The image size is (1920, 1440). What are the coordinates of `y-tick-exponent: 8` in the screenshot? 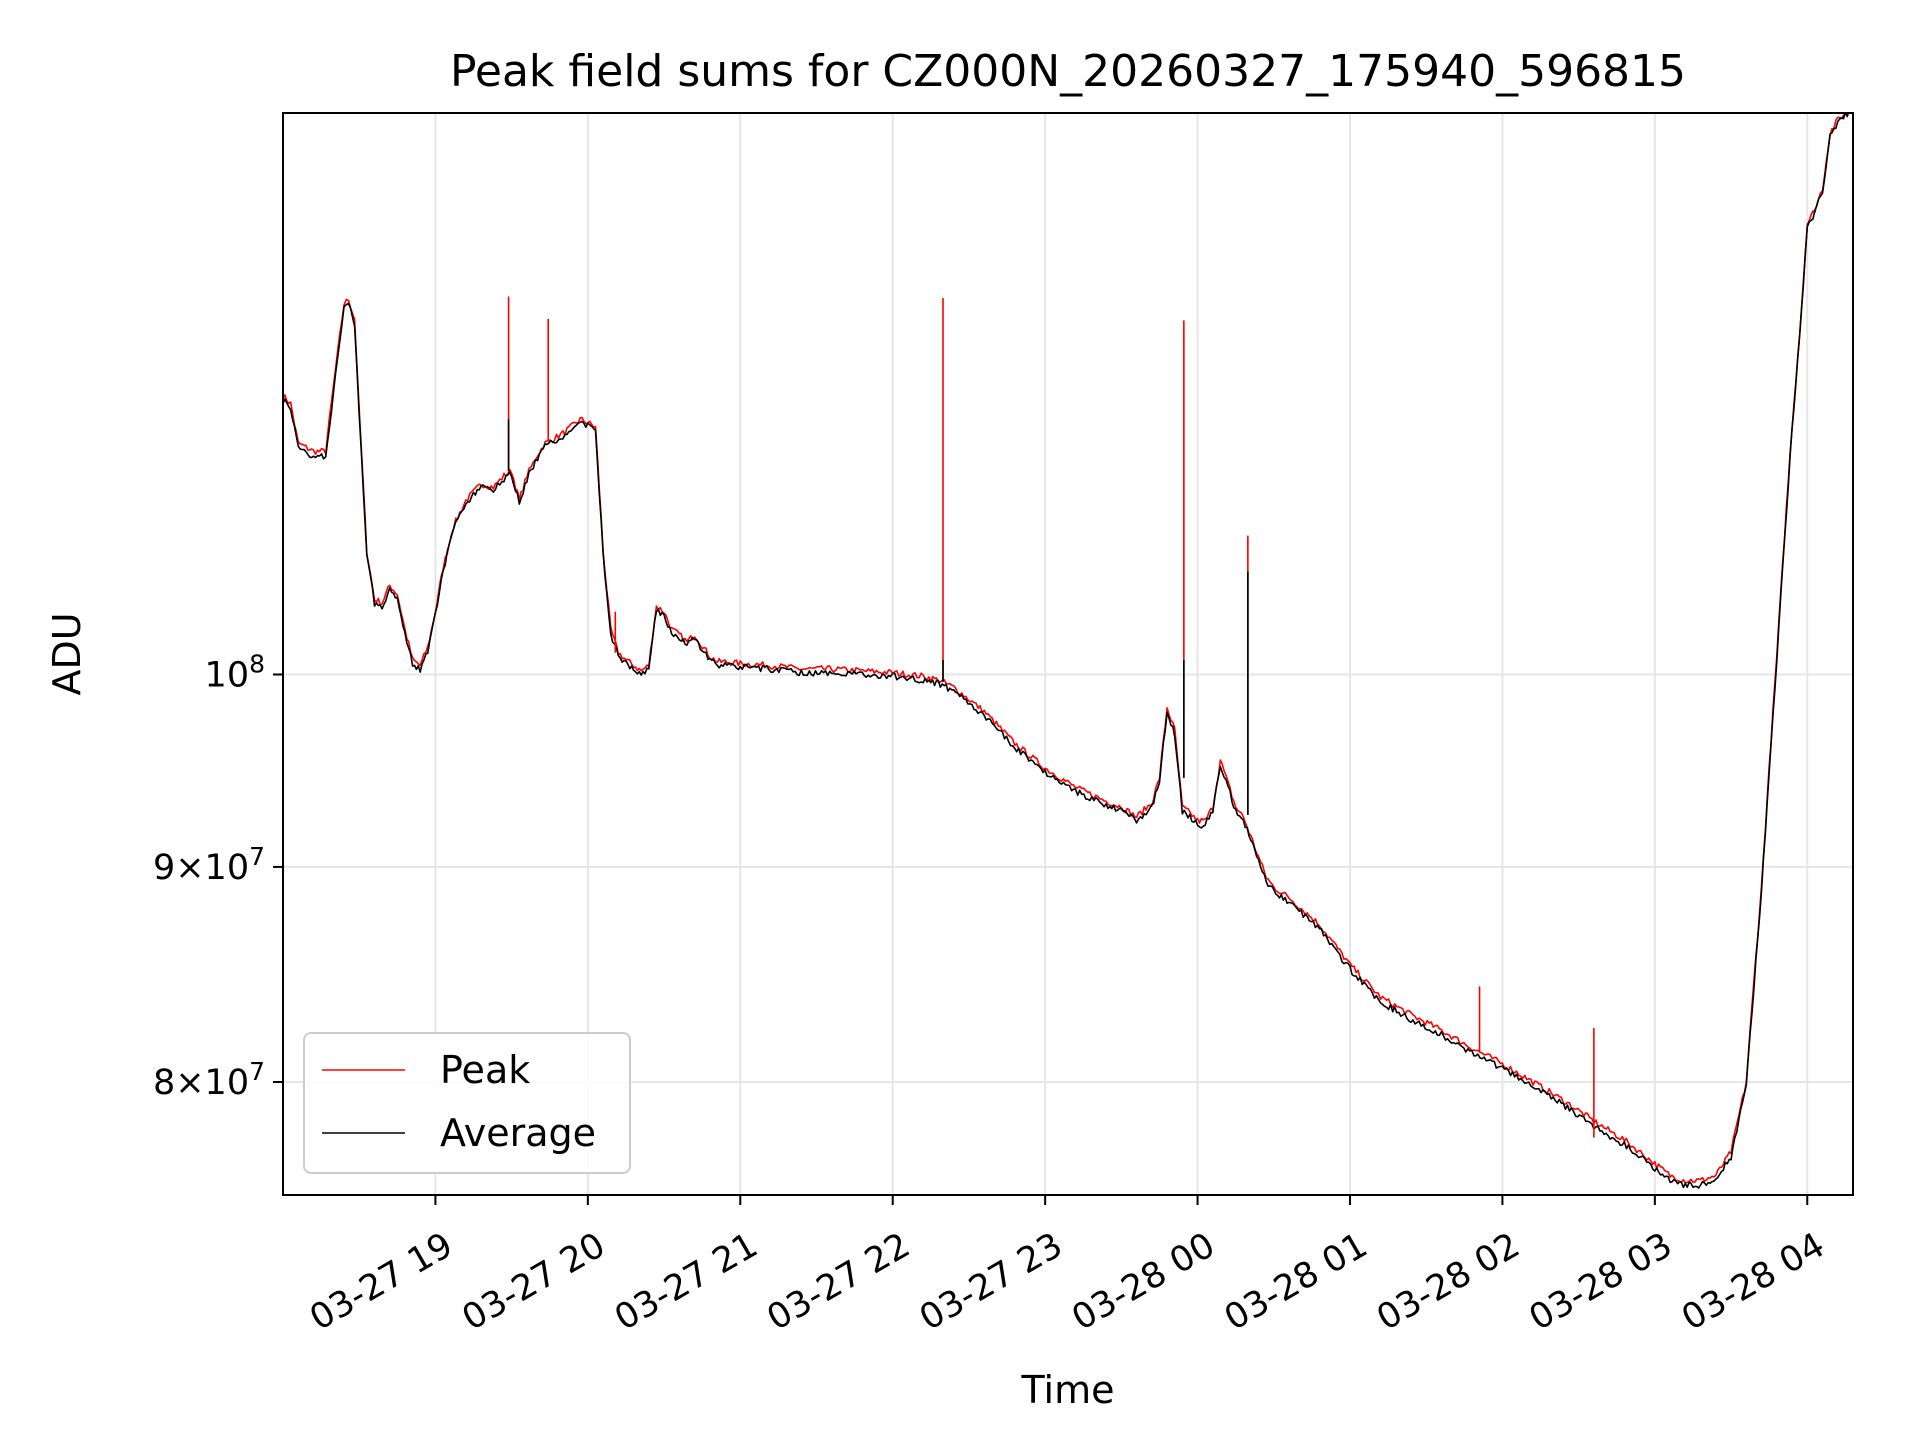 It's located at (257, 664).